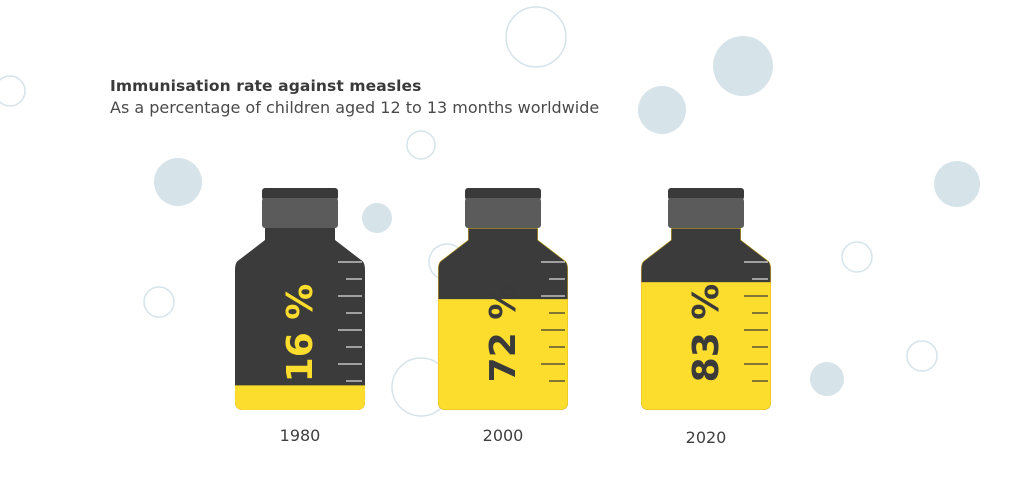 Image resolution: width=1024 pixels, height=492 pixels. What do you see at coordinates (300, 435) in the screenshot?
I see `category-label: 1980` at bounding box center [300, 435].